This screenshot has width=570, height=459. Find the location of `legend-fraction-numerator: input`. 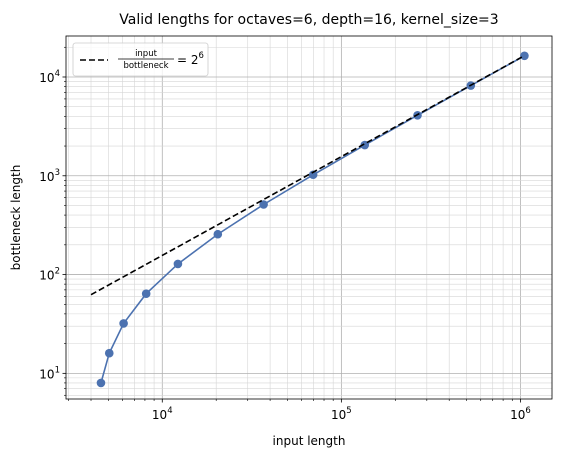

legend-fraction-numerator: input is located at coordinates (146, 54).